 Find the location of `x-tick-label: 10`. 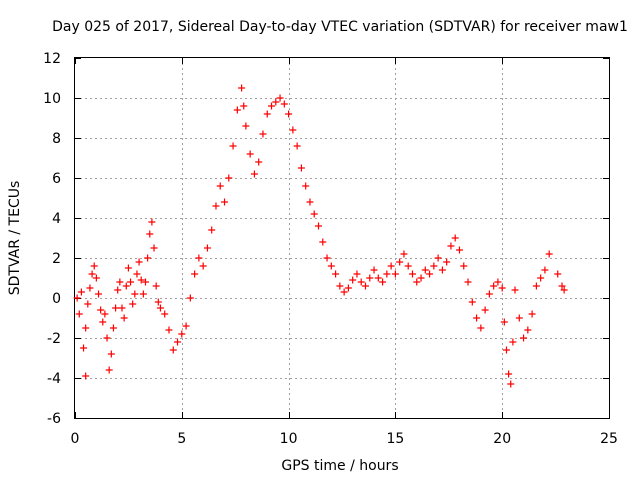

x-tick-label: 10 is located at coordinates (289, 439).